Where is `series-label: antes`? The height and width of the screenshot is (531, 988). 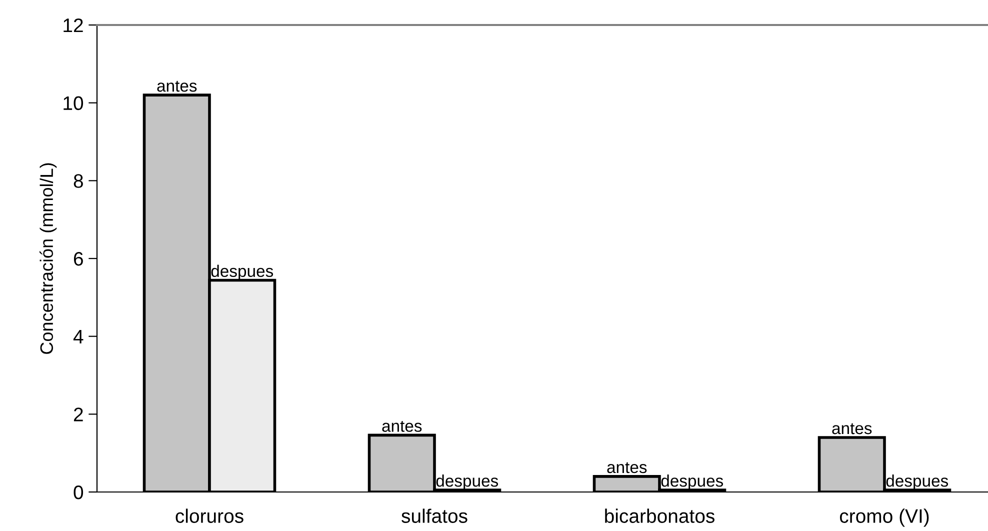
series-label: antes is located at coordinates (852, 428).